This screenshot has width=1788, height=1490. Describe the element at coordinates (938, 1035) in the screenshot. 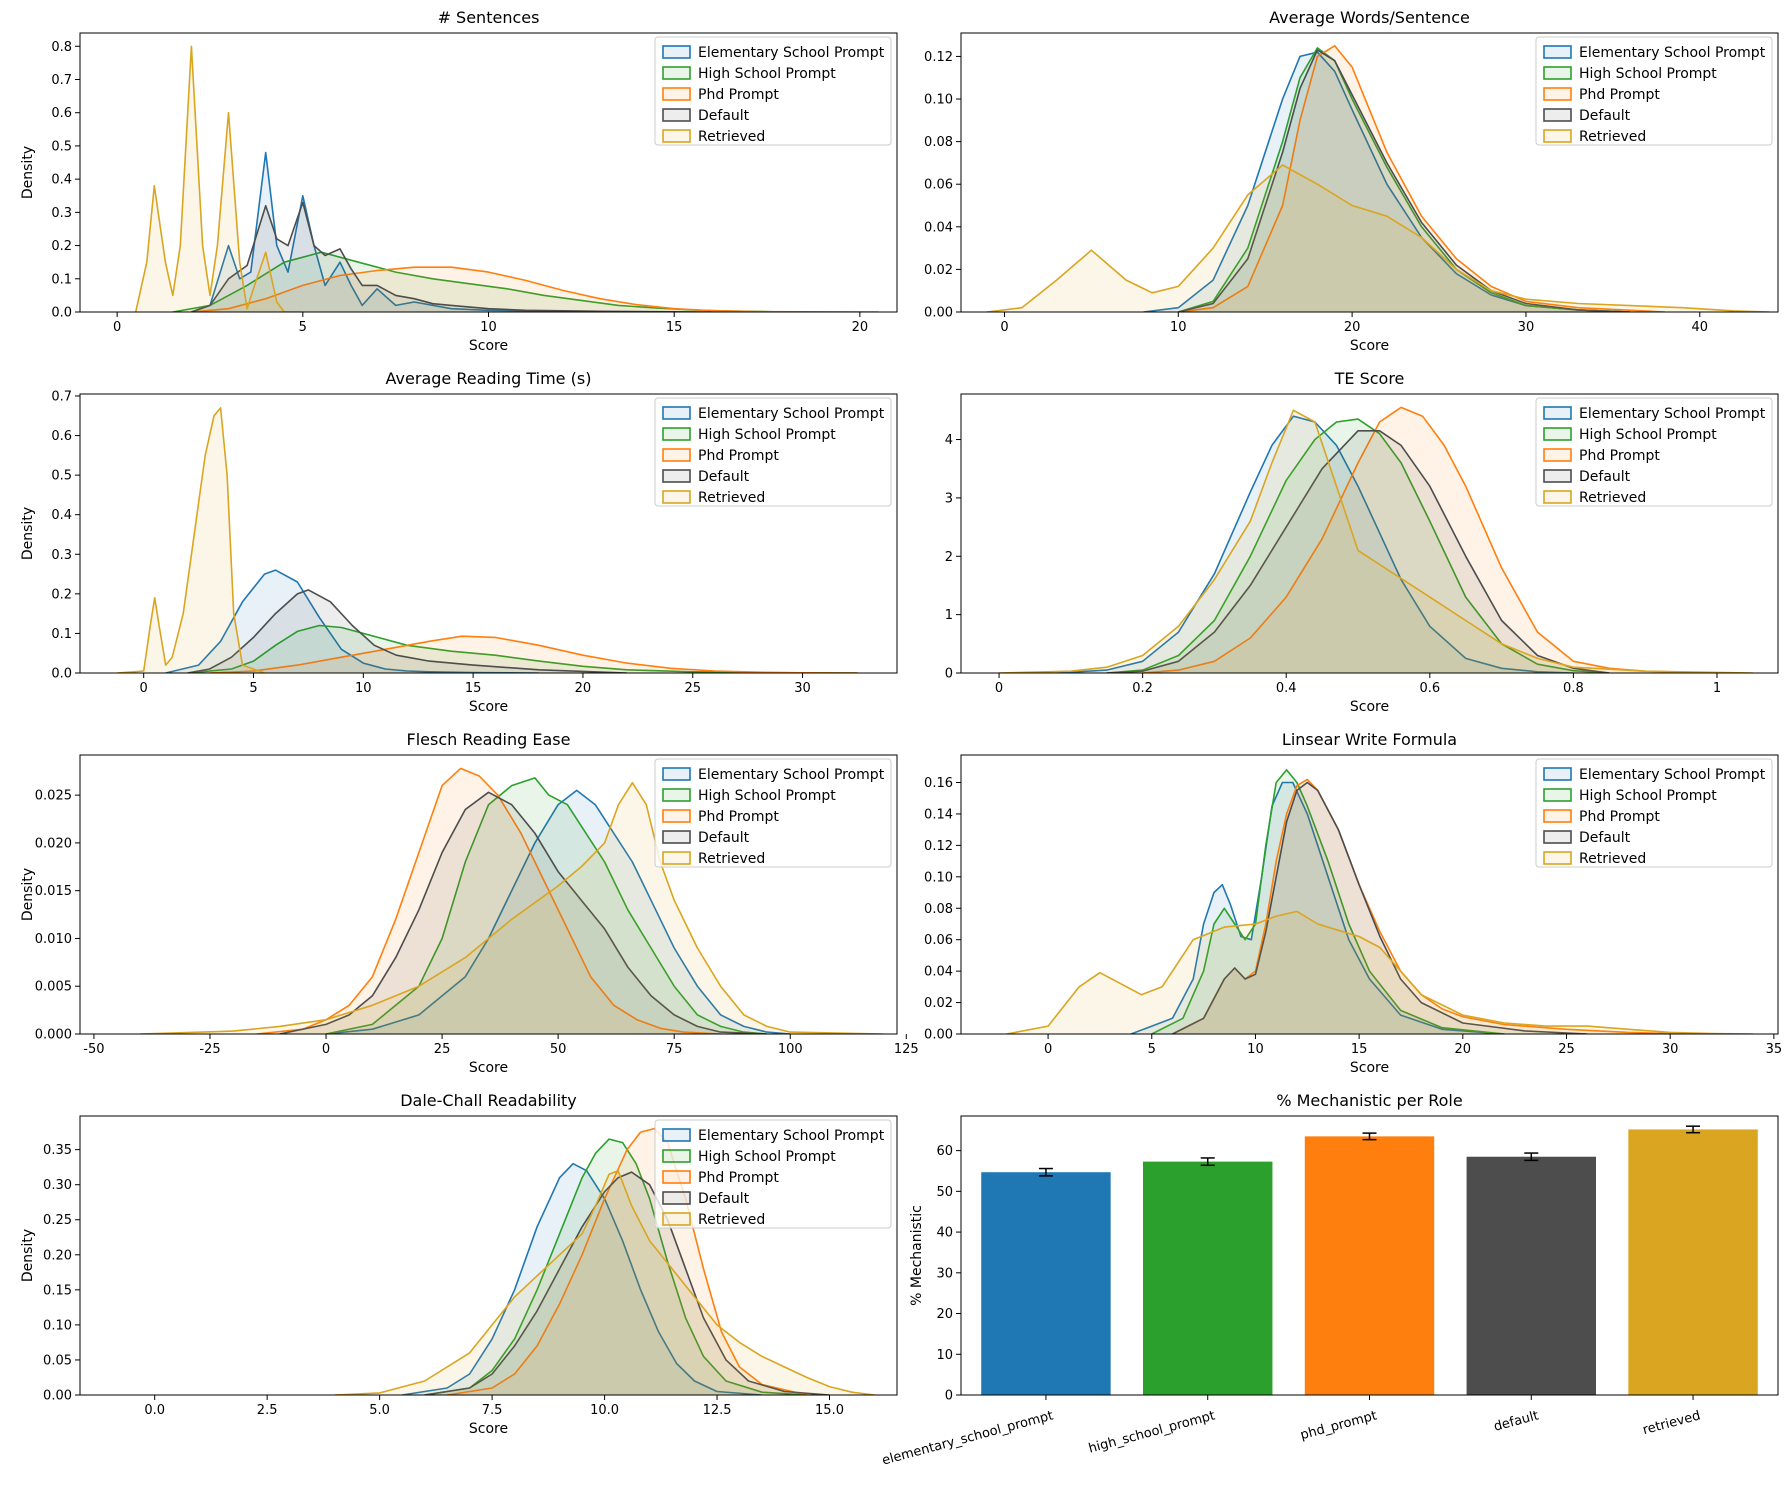

I see `y-tick-label: 0.00` at that location.